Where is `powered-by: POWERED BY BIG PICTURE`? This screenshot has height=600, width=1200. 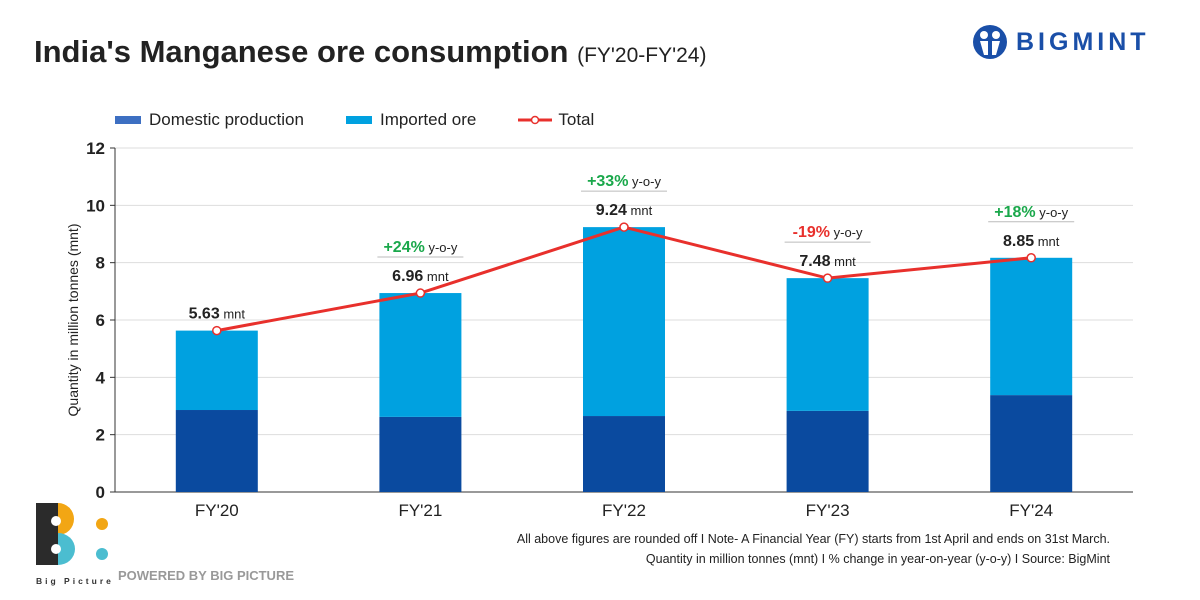 powered-by: POWERED BY BIG PICTURE is located at coordinates (206, 575).